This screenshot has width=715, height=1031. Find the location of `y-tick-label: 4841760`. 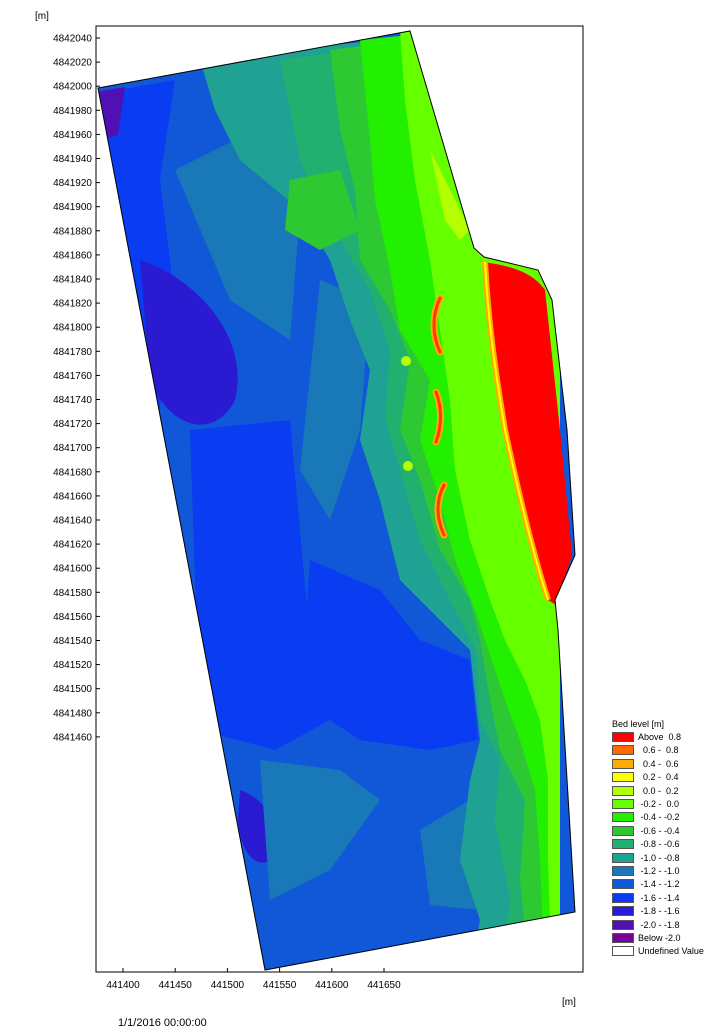

y-tick-label: 4841760 is located at coordinates (72, 376).